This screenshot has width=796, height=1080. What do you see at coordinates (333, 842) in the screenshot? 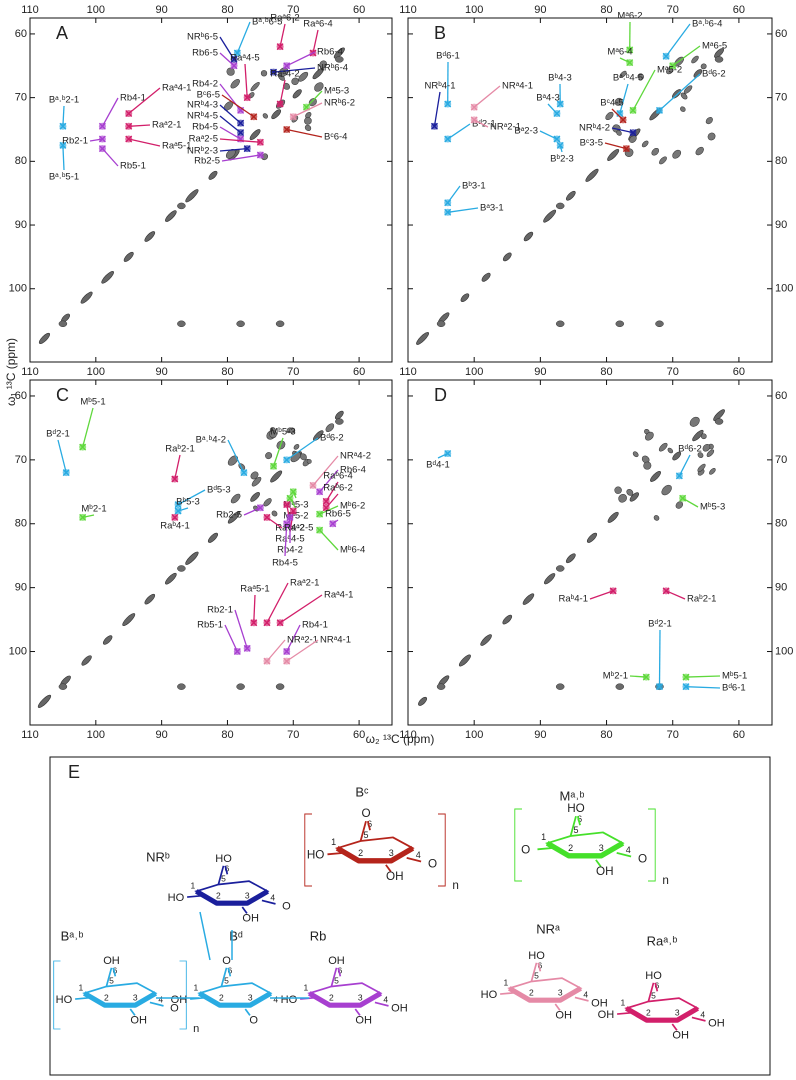
I see `atom-number: 1` at bounding box center [333, 842].